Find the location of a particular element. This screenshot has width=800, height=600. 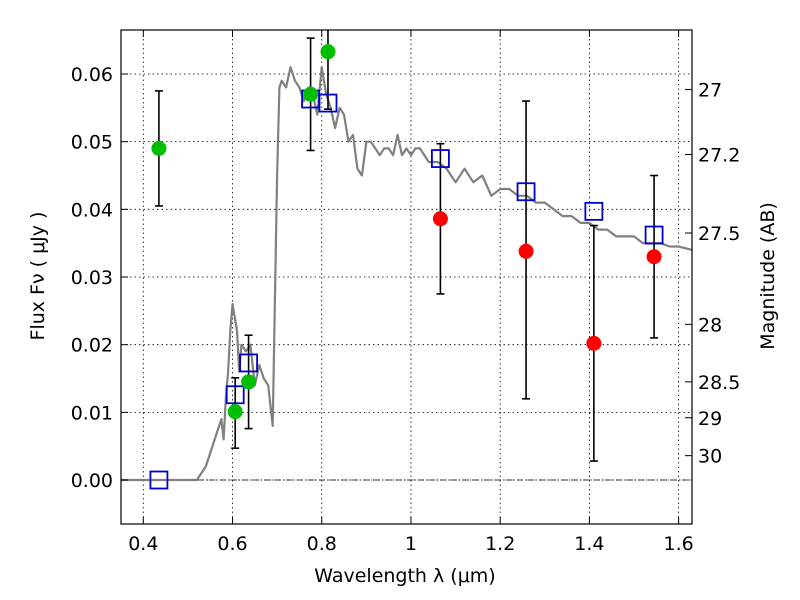

x-tick-label-3: 1 is located at coordinates (411, 544).